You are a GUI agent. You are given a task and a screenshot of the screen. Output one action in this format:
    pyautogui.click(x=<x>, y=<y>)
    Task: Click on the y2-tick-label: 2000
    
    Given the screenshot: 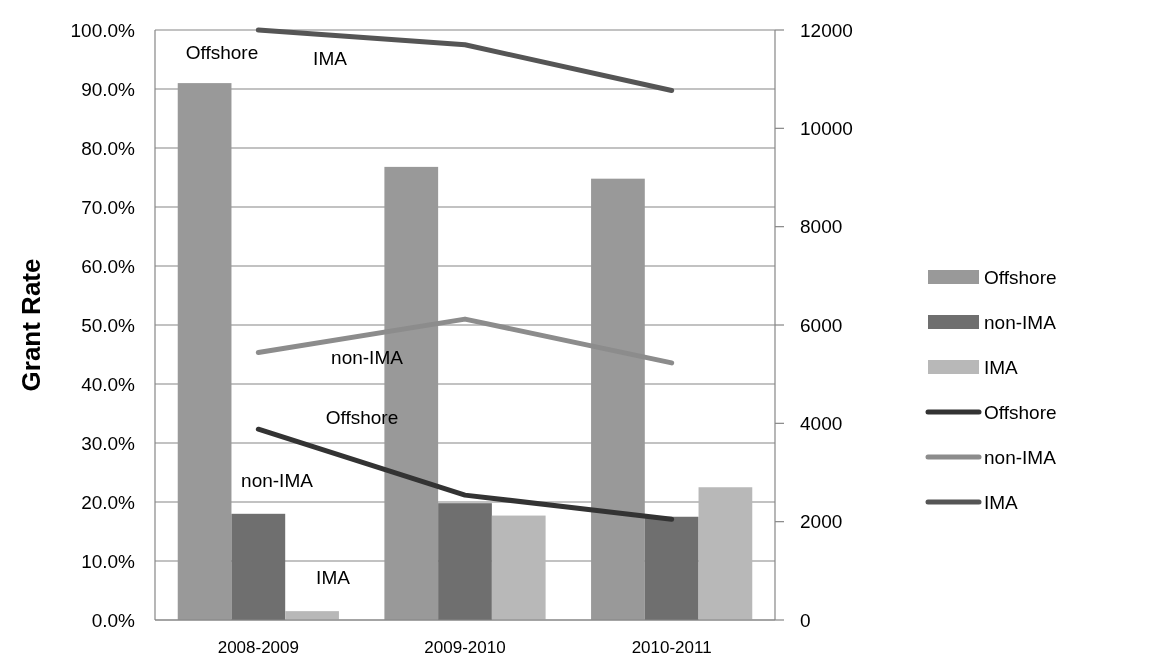 What is the action you would take?
    pyautogui.click(x=821, y=522)
    